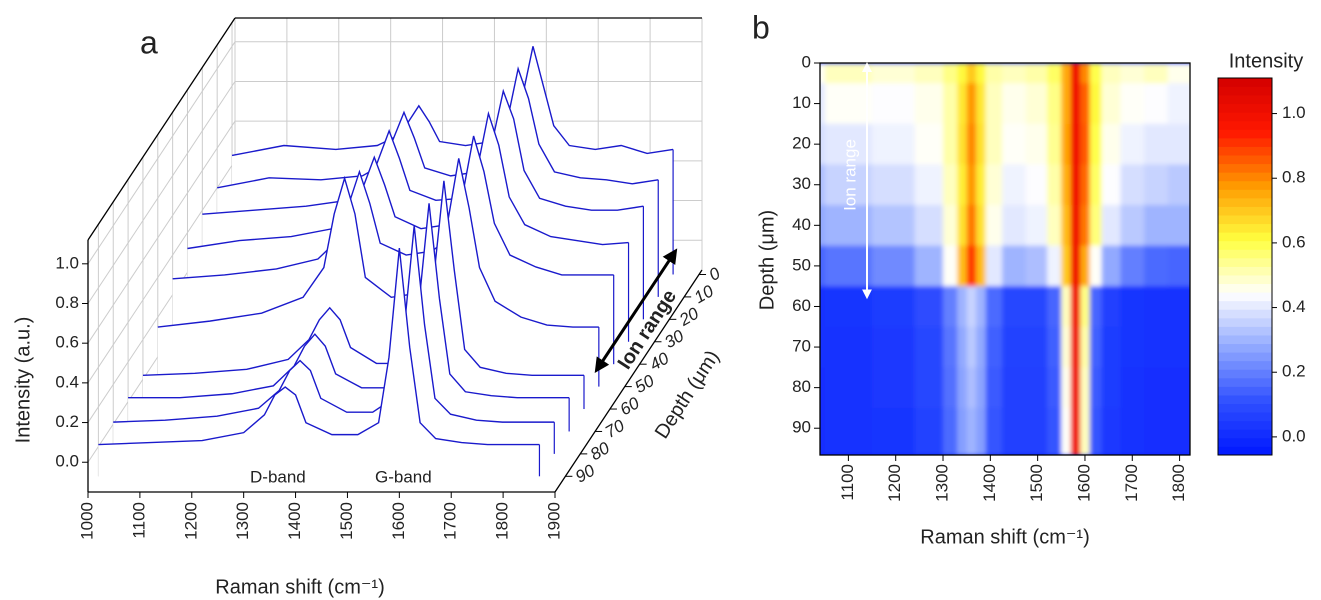  What do you see at coordinates (1131, 483) in the screenshot?
I see `x-tick-label: 1700` at bounding box center [1131, 483].